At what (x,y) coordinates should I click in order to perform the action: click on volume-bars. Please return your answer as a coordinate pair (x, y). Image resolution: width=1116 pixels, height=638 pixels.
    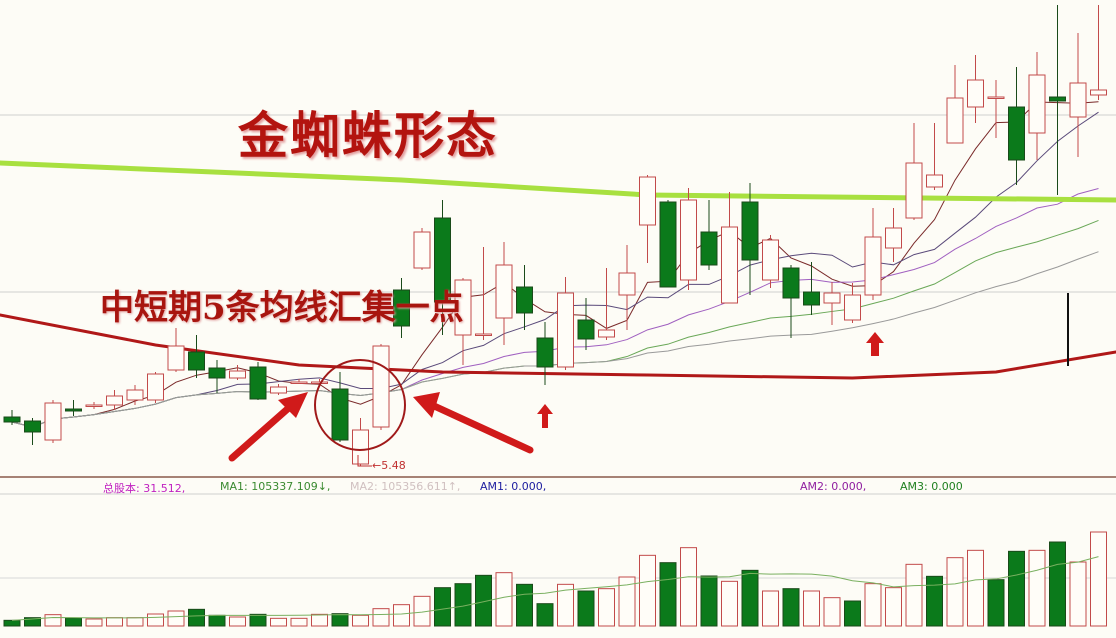
    Looking at the image, I should click on (555, 579).